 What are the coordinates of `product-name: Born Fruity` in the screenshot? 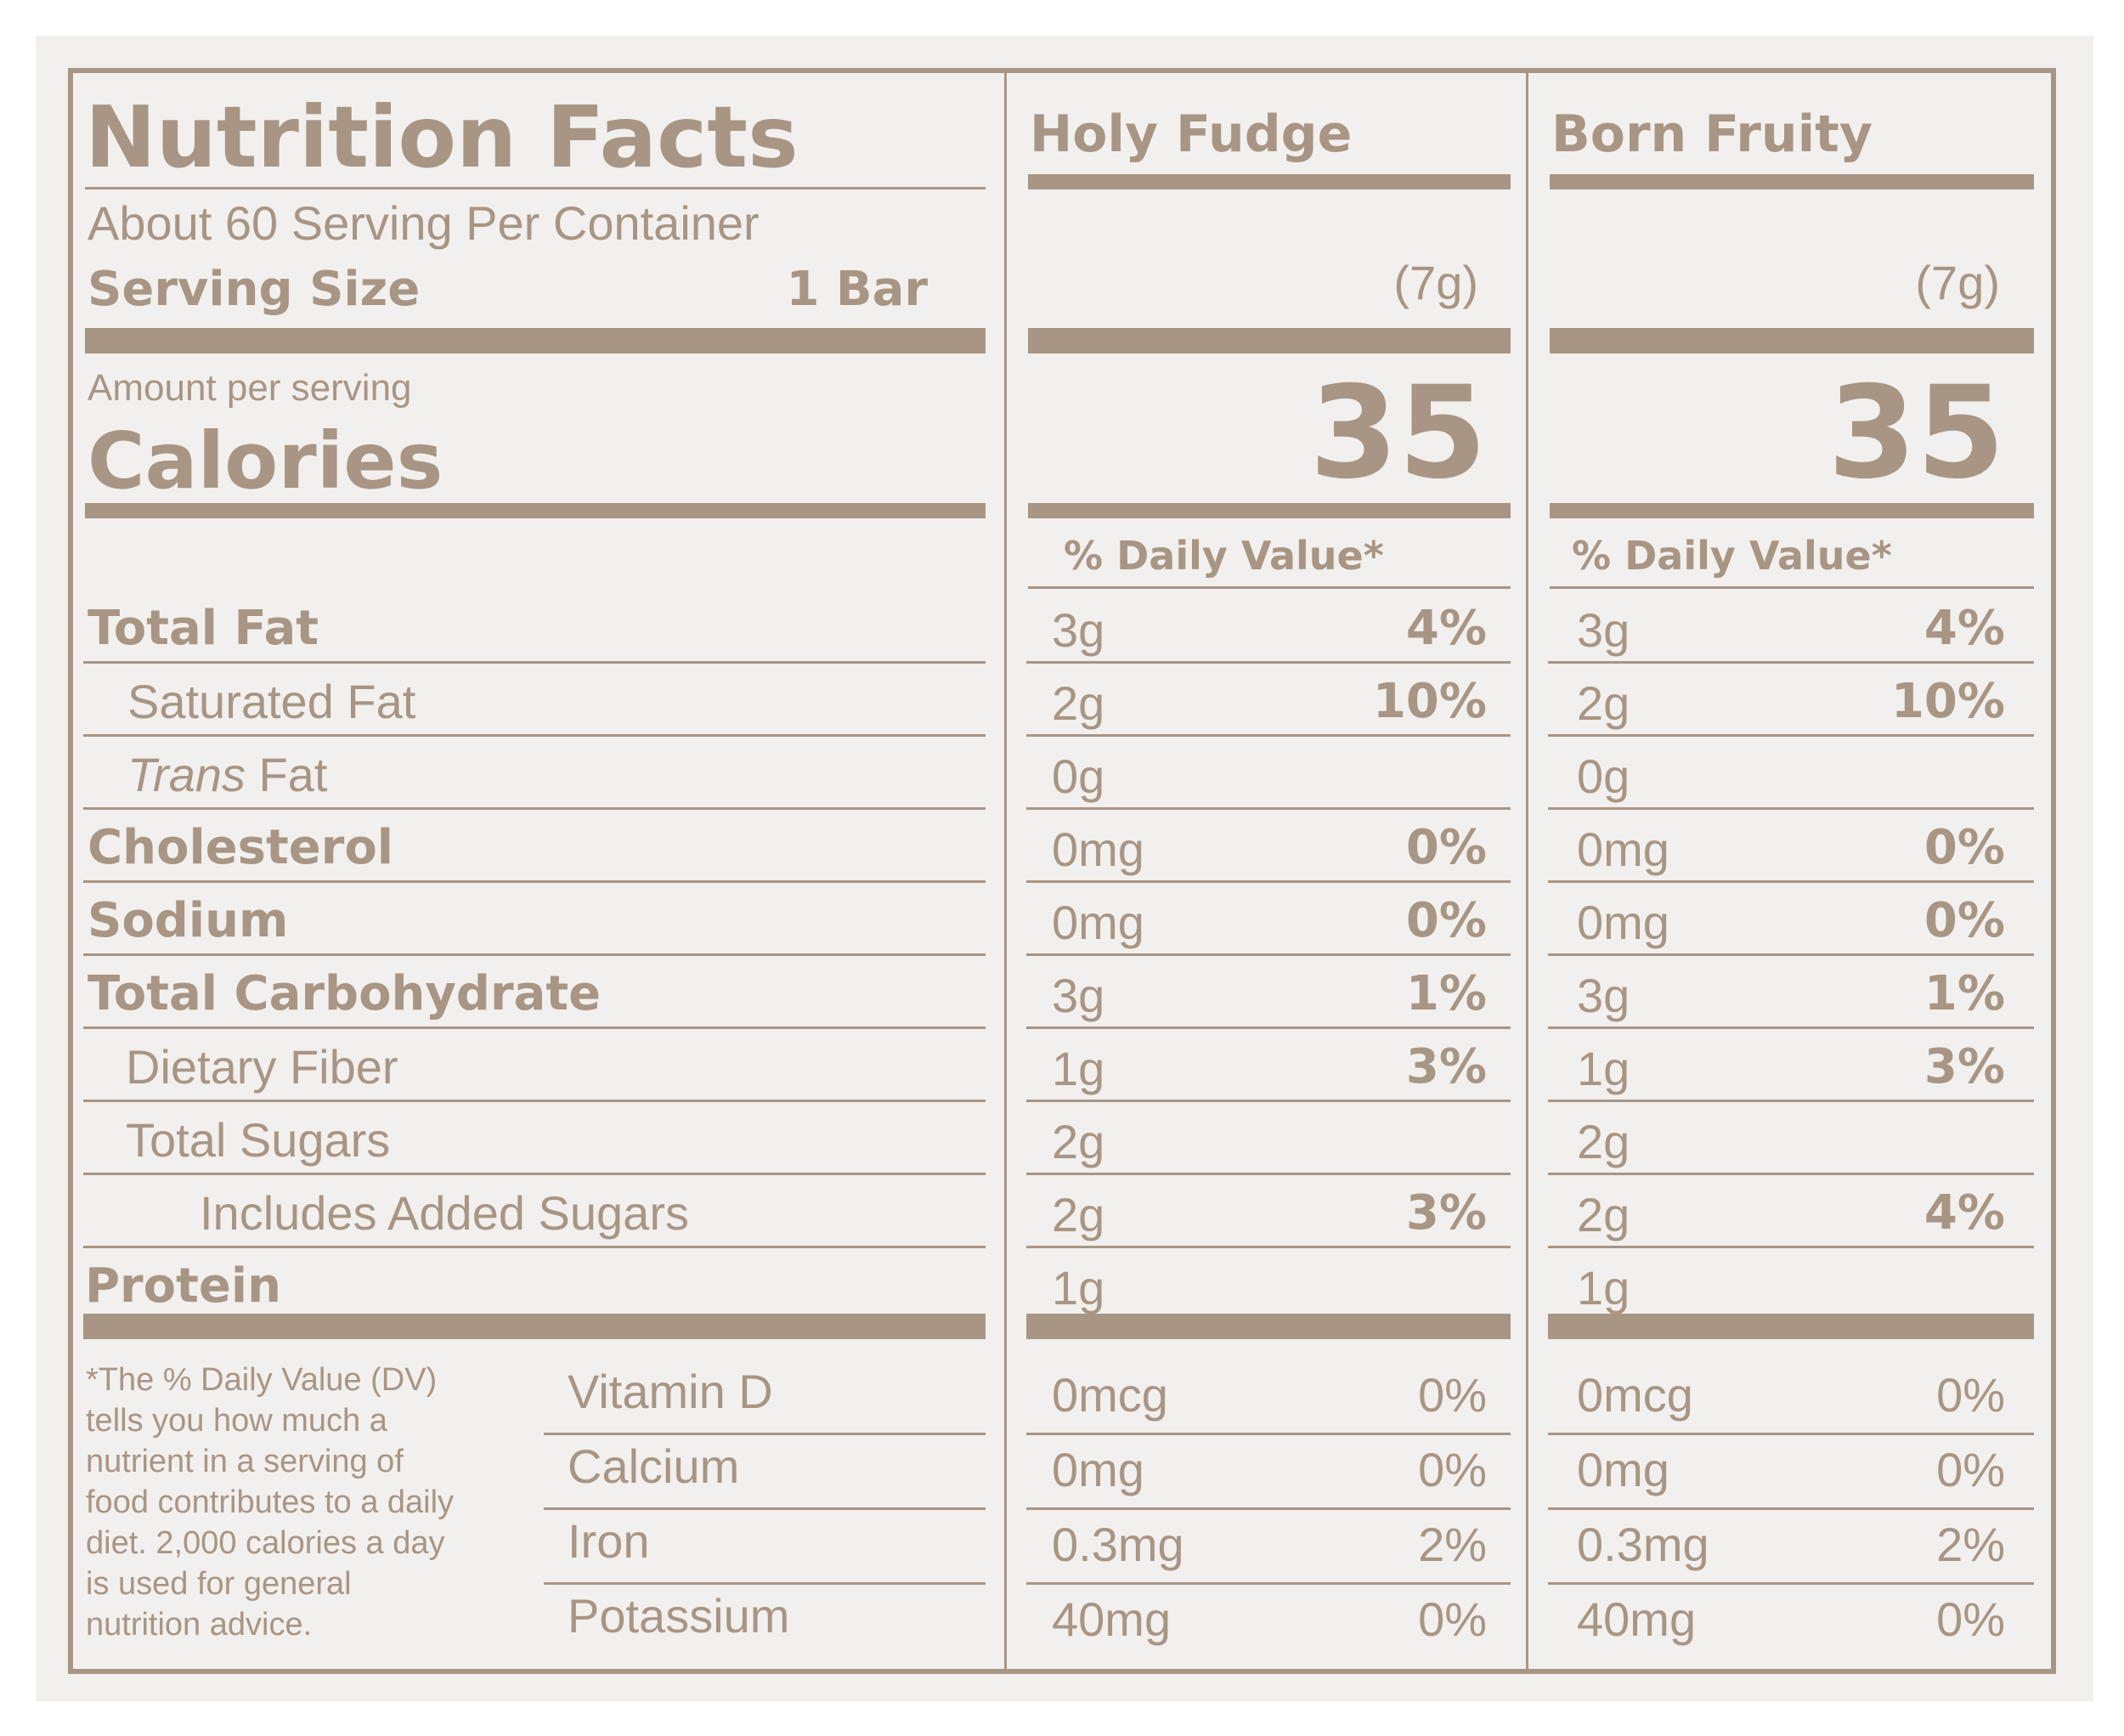 It's located at (1712, 134).